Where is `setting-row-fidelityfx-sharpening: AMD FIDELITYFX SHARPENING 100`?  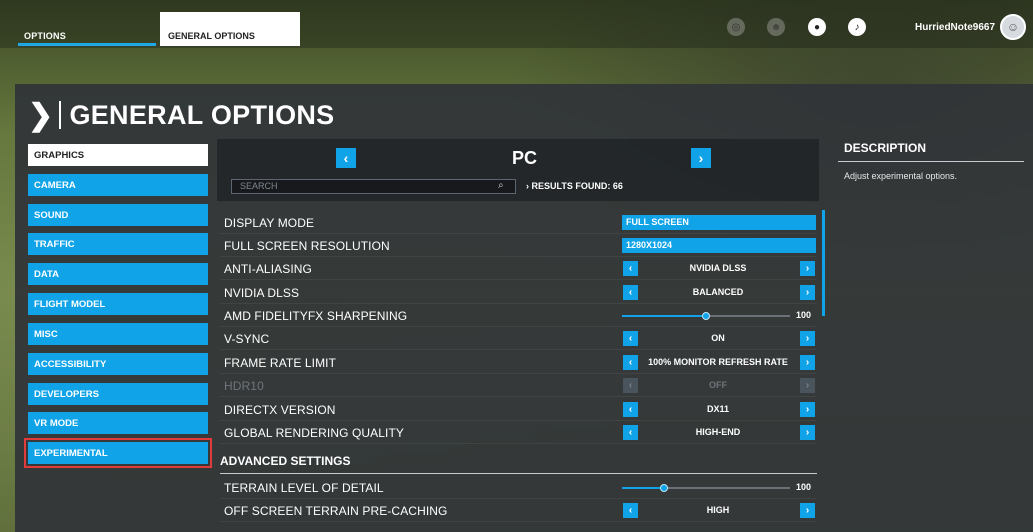
setting-row-fidelityfx-sharpening: AMD FIDELITYFX SHARPENING 100 is located at coordinates (518, 315).